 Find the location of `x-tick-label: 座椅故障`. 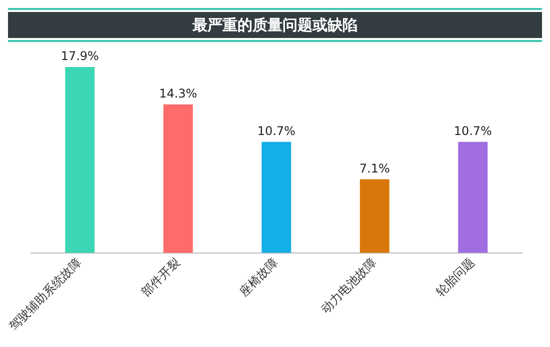

x-tick-label: 座椅故障 is located at coordinates (258, 277).